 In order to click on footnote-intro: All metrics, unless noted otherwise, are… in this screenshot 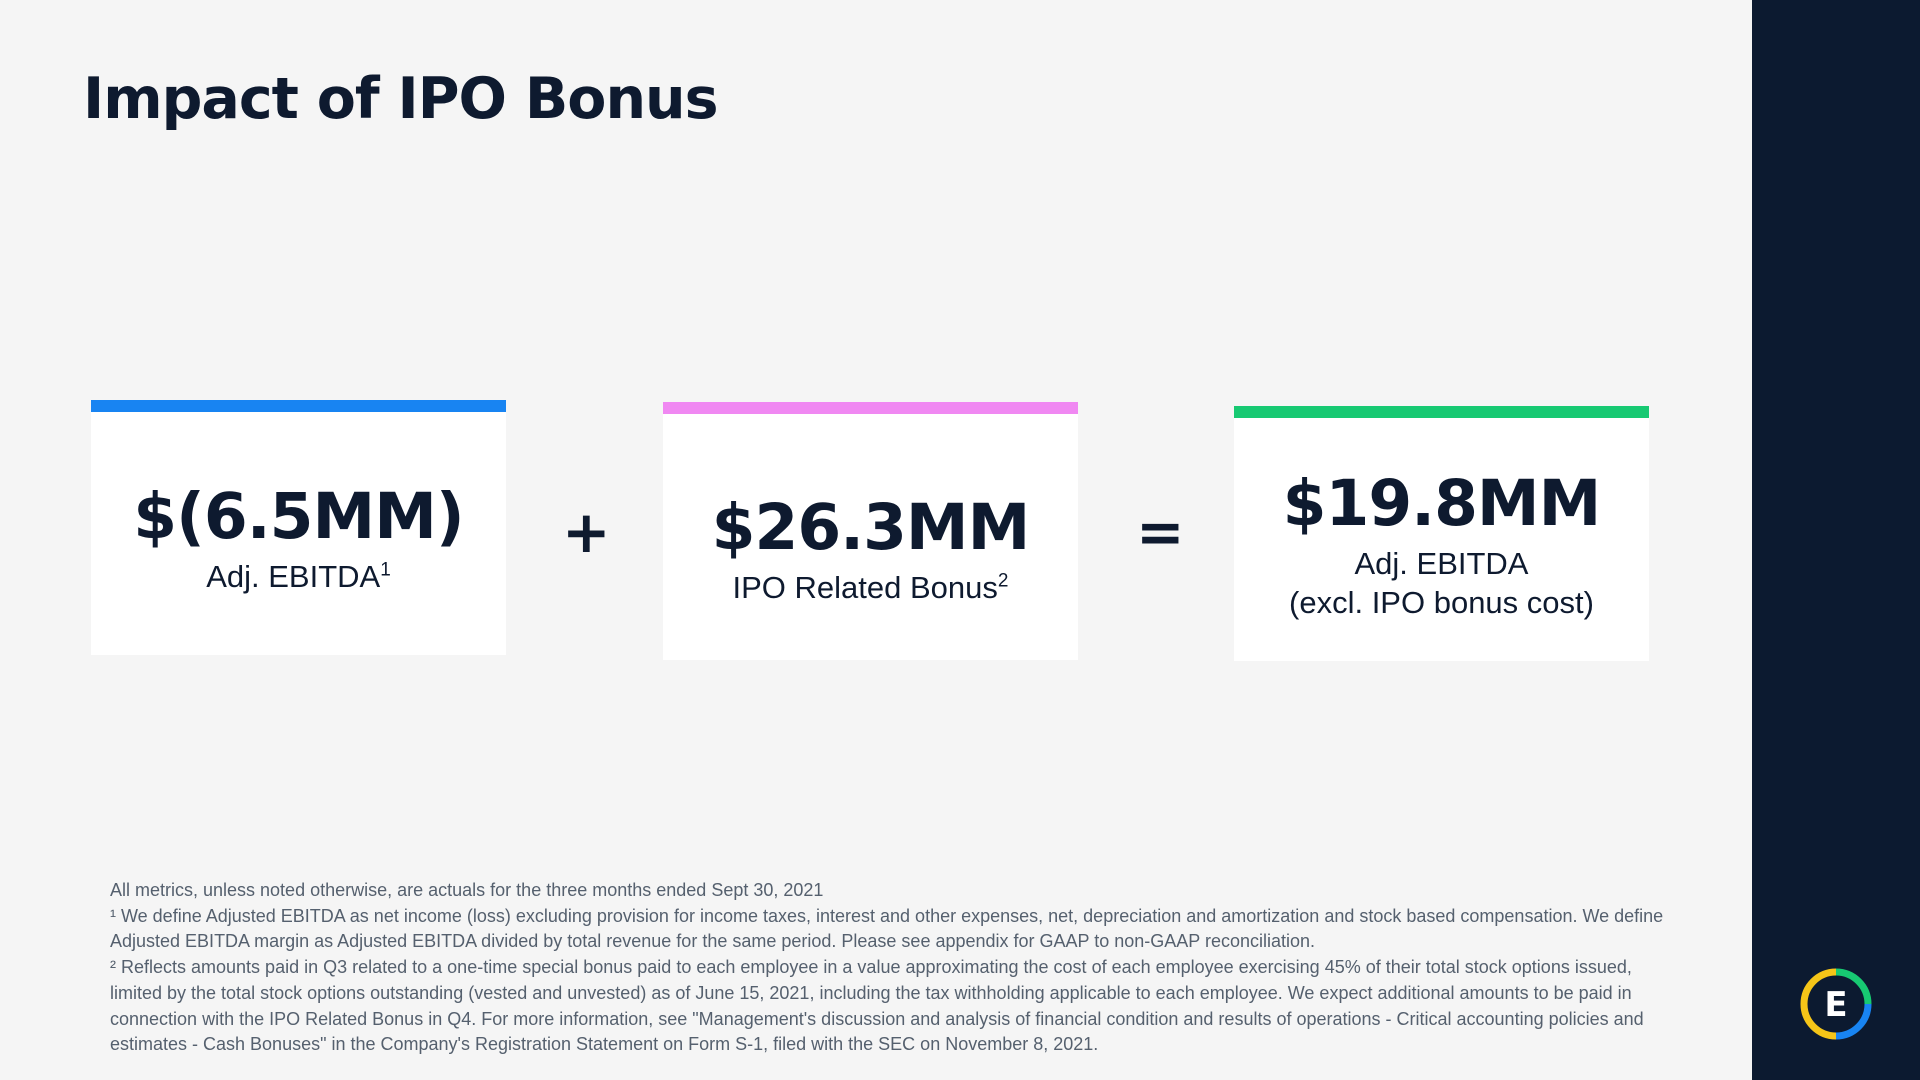, I will do `click(467, 890)`.